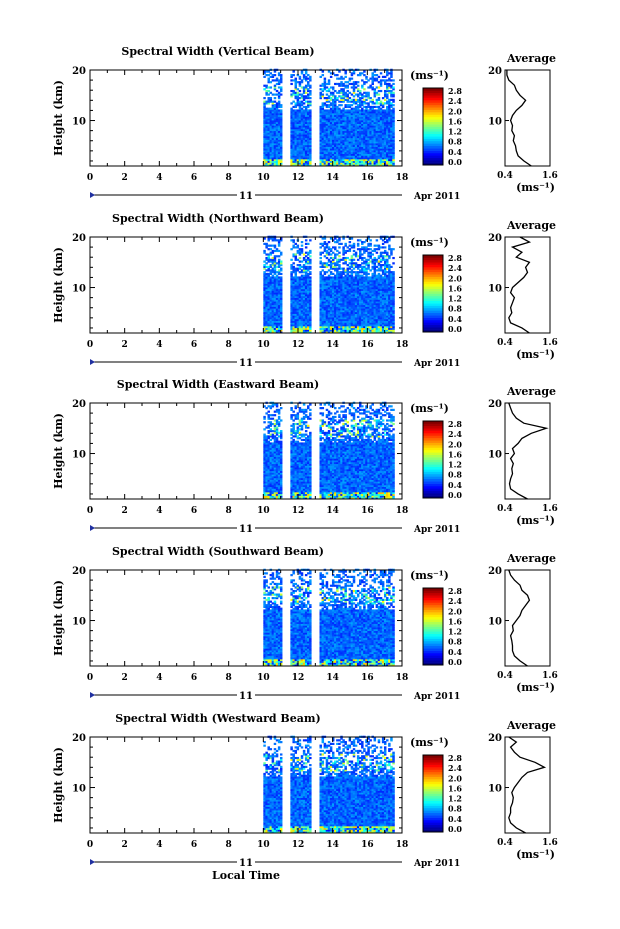 Image resolution: width=620 pixels, height=929 pixels. What do you see at coordinates (429, 75) in the screenshot?
I see `colorbar-unit-label: (ms⁻¹)` at bounding box center [429, 75].